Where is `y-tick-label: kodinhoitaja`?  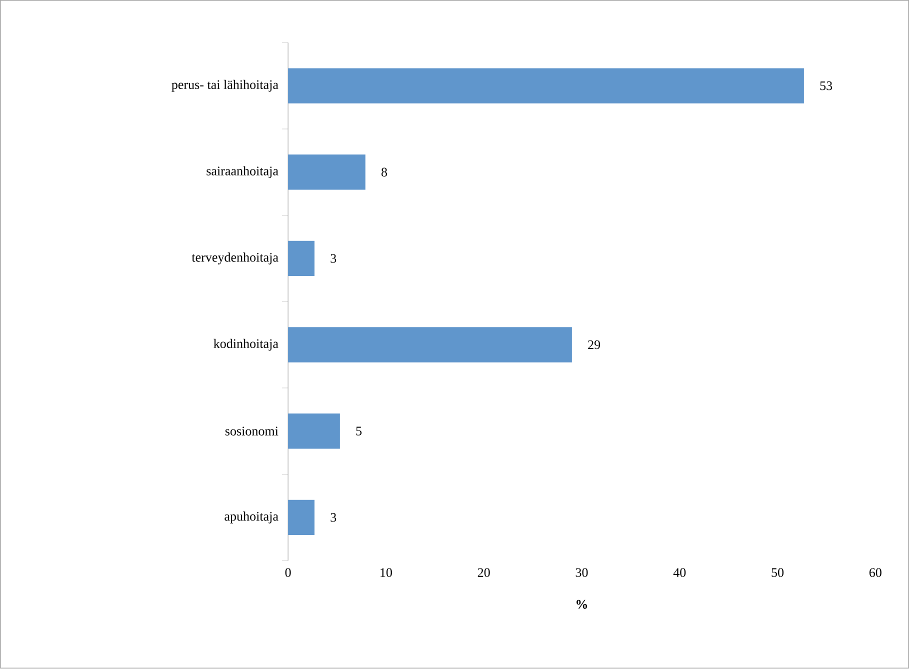
y-tick-label: kodinhoitaja is located at coordinates (246, 345).